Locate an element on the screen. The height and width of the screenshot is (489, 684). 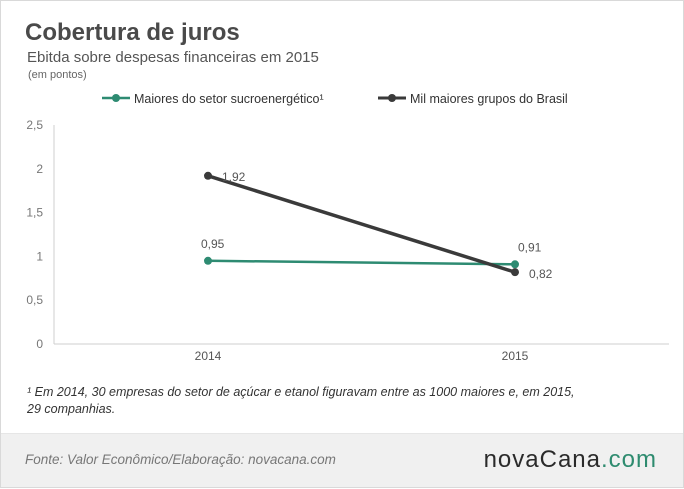
brand-logo-part2: .com is located at coordinates (628, 459).